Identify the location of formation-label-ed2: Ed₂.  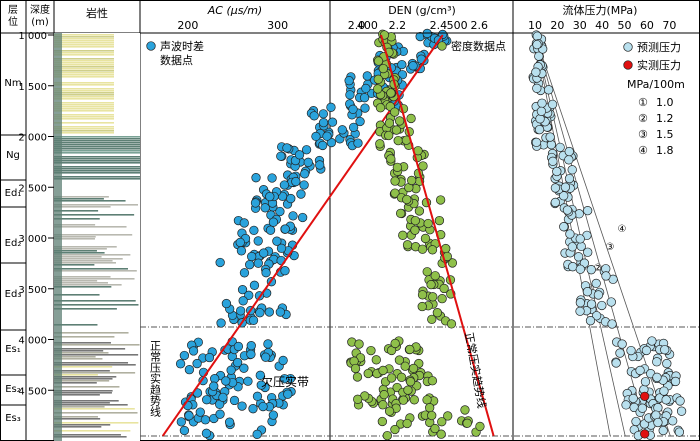
(13, 243).